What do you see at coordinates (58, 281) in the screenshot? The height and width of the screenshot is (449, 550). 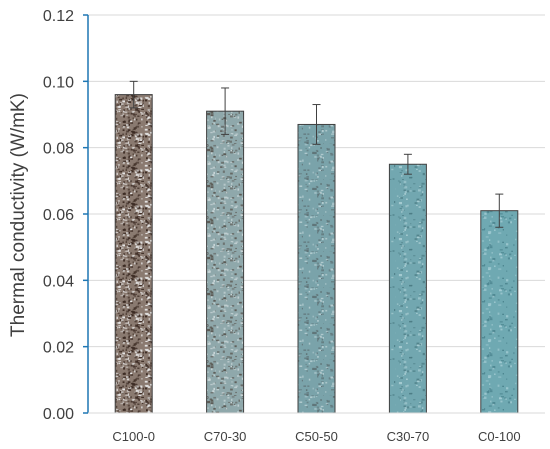 I see `y-tick-label: 0.04` at bounding box center [58, 281].